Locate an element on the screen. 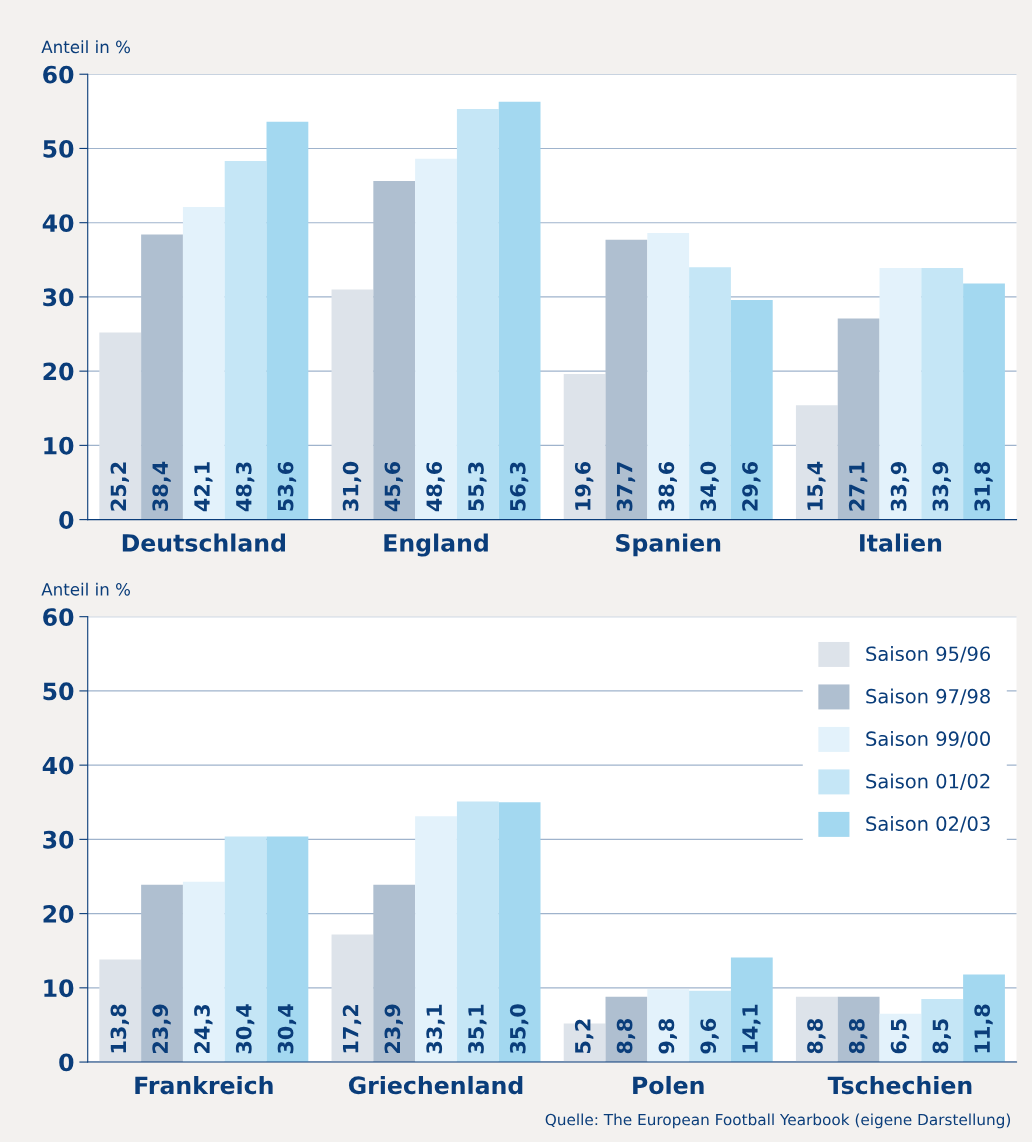  x-tick-label: Polen is located at coordinates (668, 1085).